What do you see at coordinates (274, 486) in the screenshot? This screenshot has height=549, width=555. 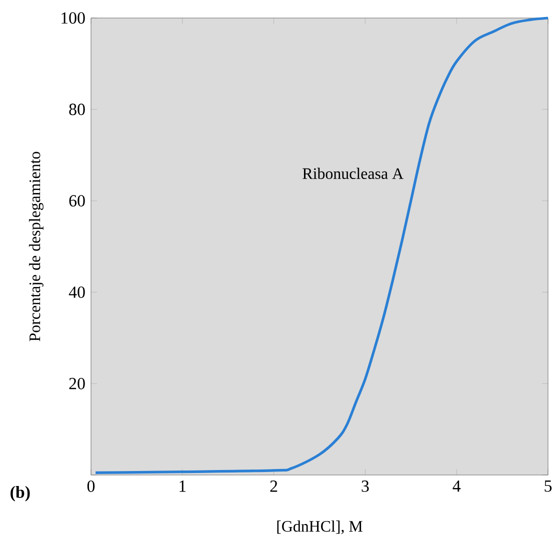 I see `x-tick-label: 2` at bounding box center [274, 486].